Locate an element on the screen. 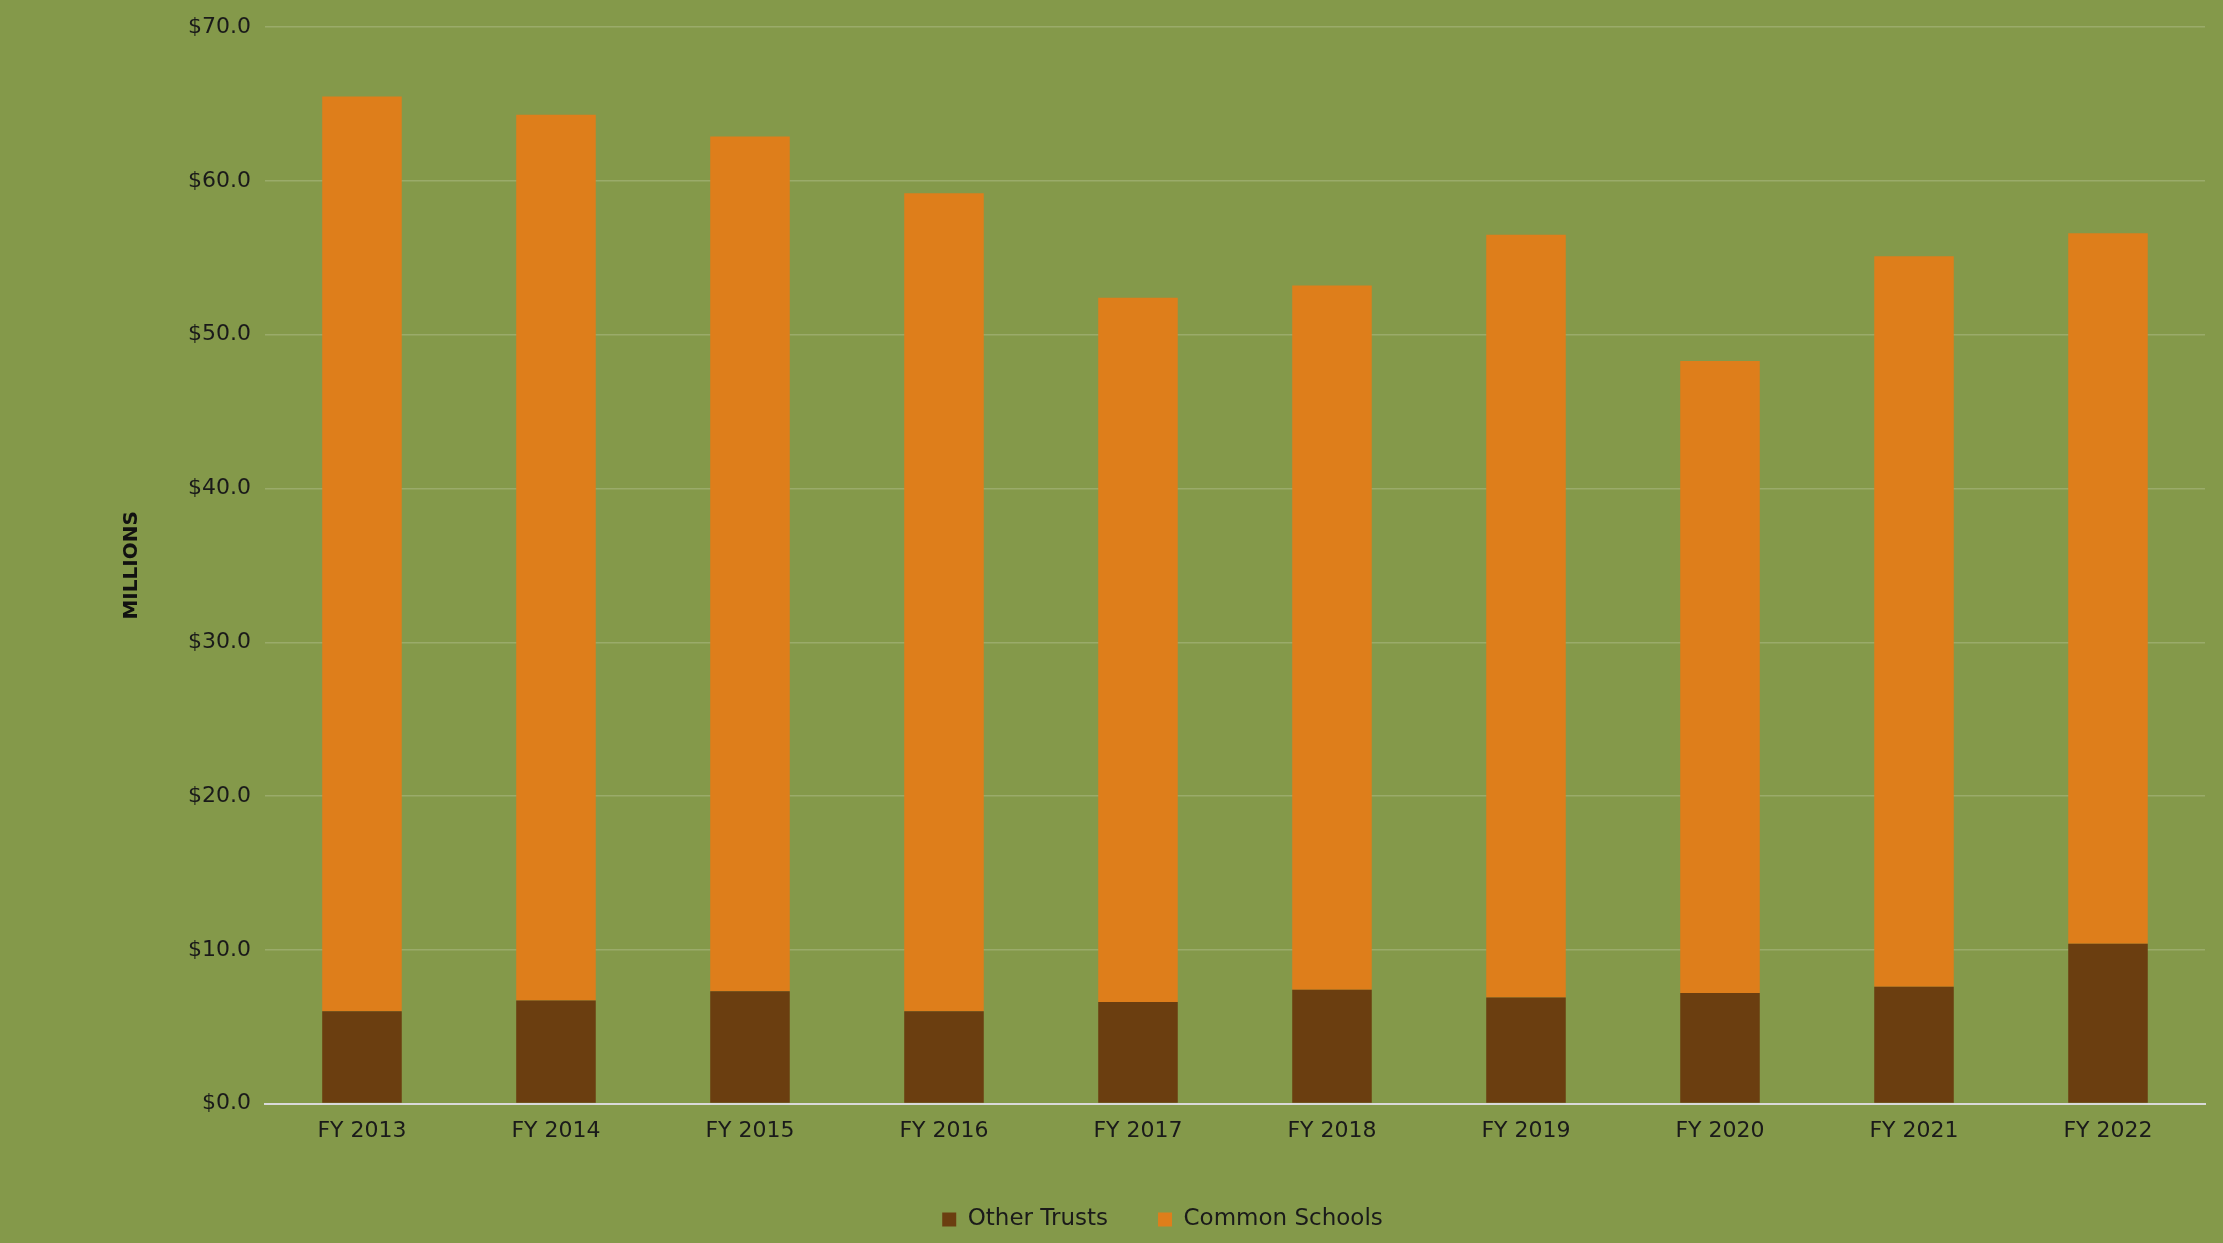 Image resolution: width=2223 pixels, height=1243 pixels. legend-label: Common Schools is located at coordinates (1283, 1217).